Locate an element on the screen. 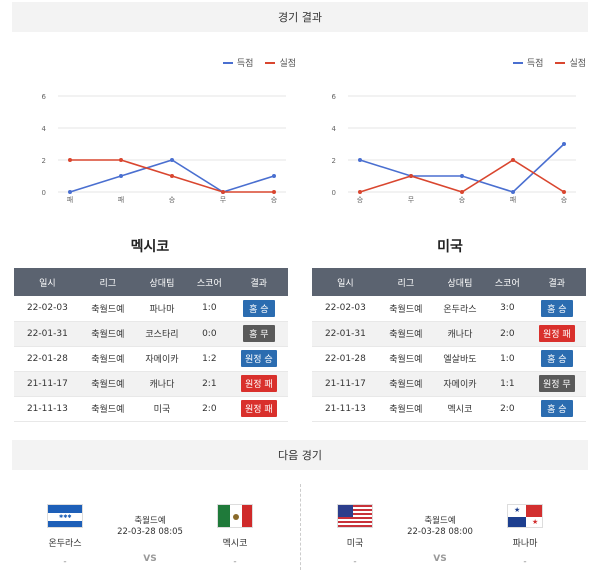  result-badge: 홈 승 is located at coordinates (258, 308).